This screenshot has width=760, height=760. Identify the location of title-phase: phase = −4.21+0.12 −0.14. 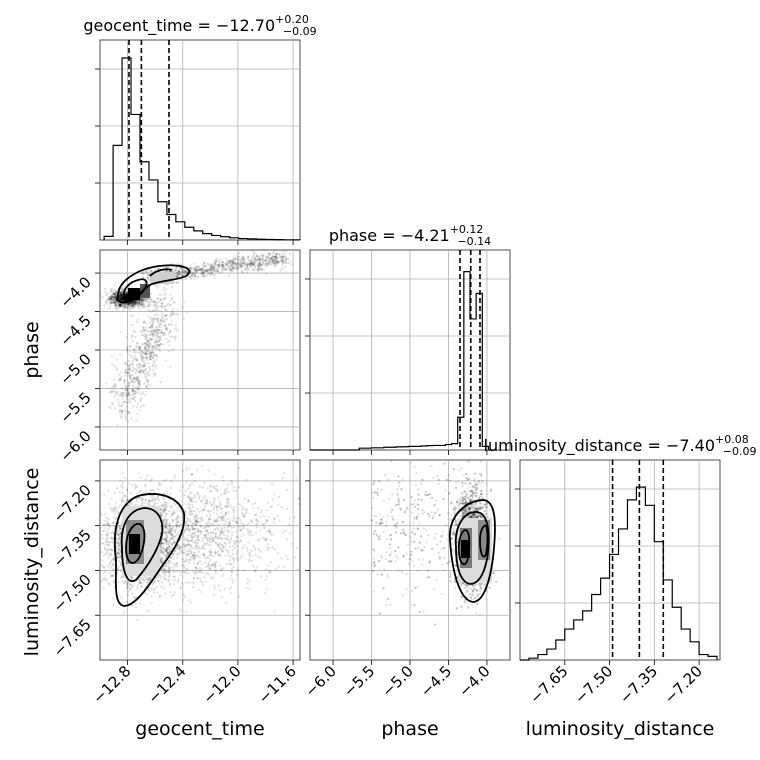
(410, 235).